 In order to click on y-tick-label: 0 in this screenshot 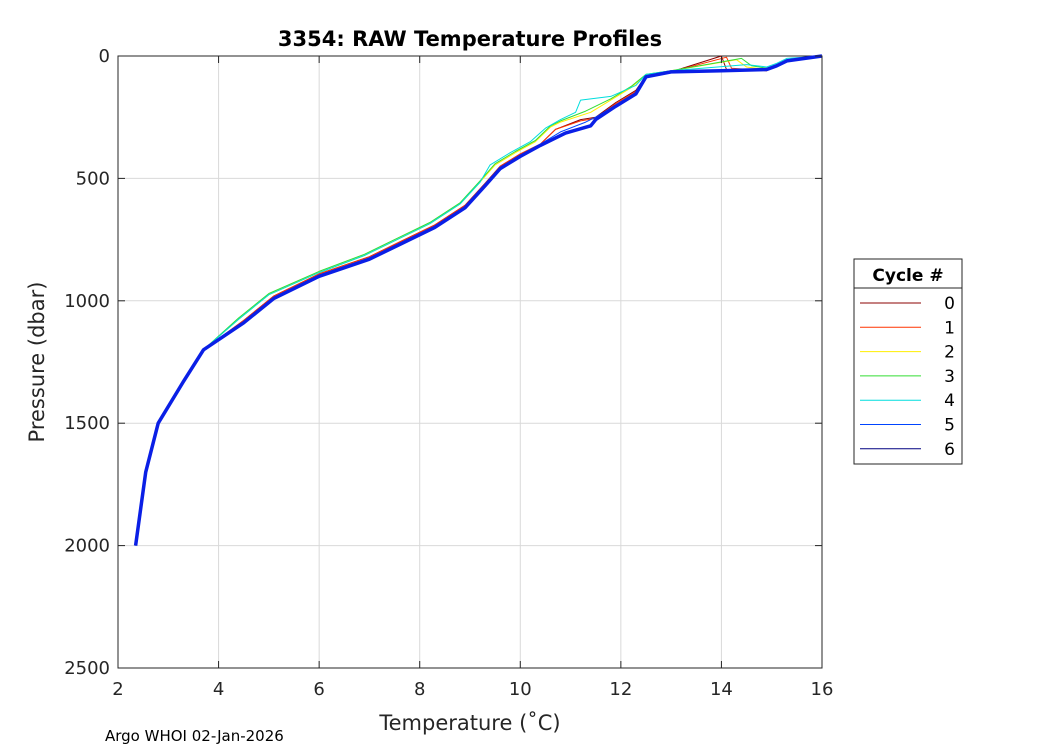, I will do `click(104, 56)`.